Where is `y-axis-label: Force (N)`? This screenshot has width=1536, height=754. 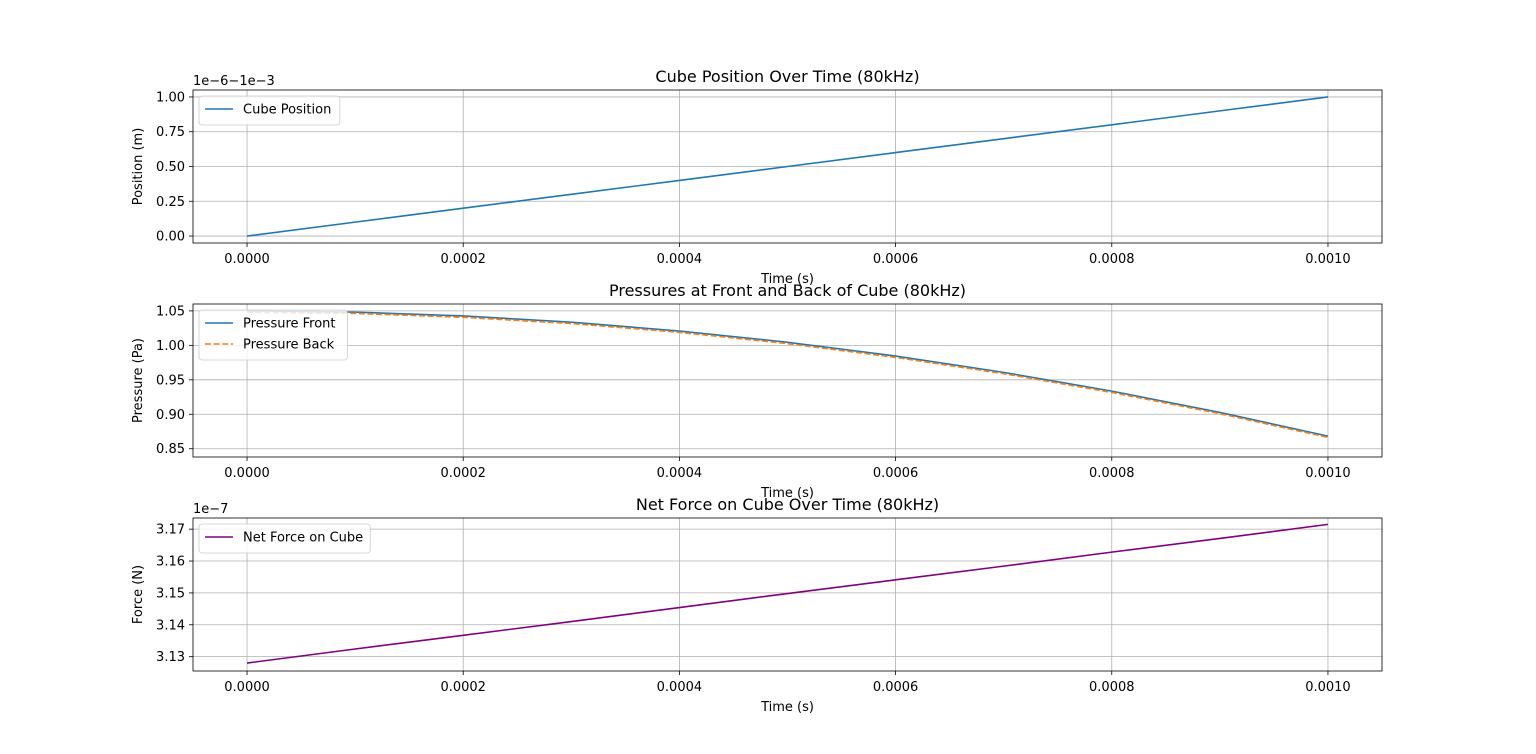
y-axis-label: Force (N) is located at coordinates (138, 594).